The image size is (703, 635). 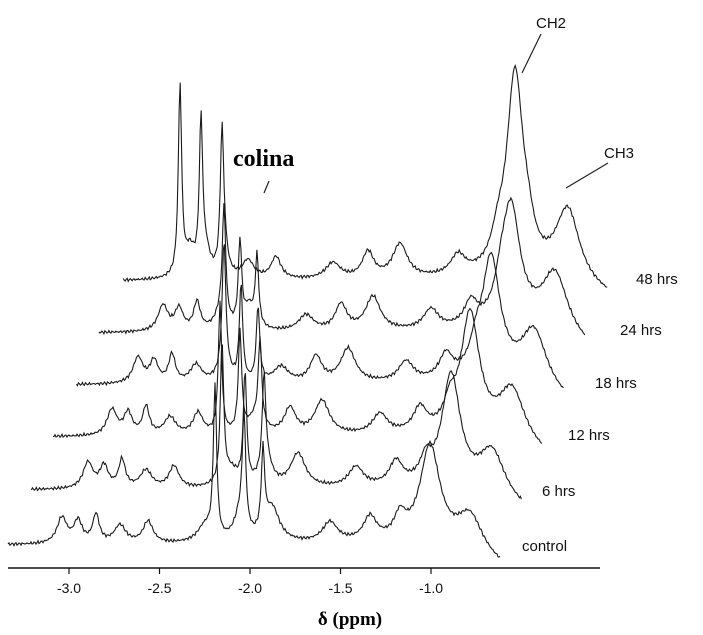 I want to click on x-tick-label: -2.5, so click(x=159, y=588).